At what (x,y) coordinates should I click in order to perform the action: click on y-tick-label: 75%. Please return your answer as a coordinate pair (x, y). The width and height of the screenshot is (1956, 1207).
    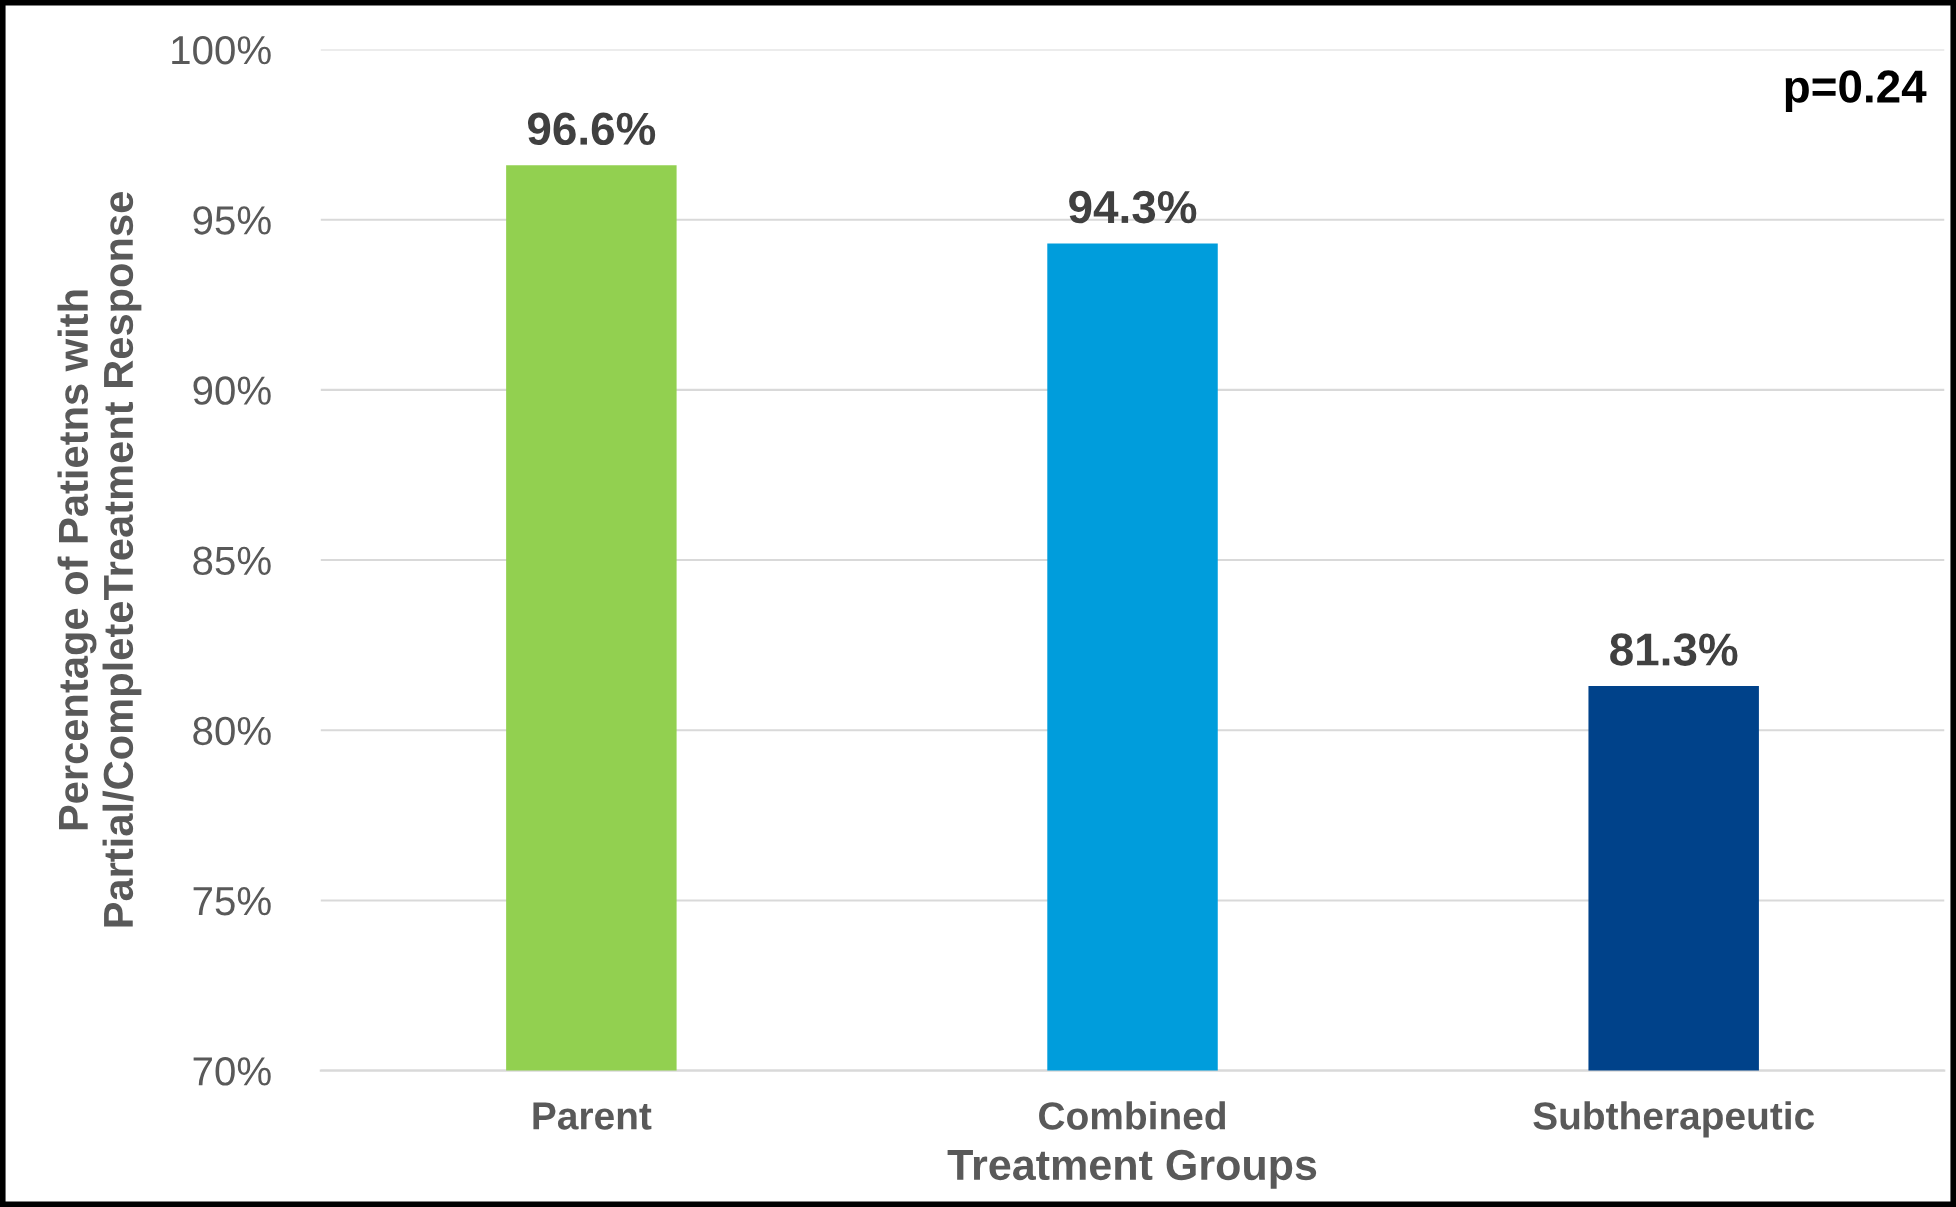
    Looking at the image, I should click on (232, 901).